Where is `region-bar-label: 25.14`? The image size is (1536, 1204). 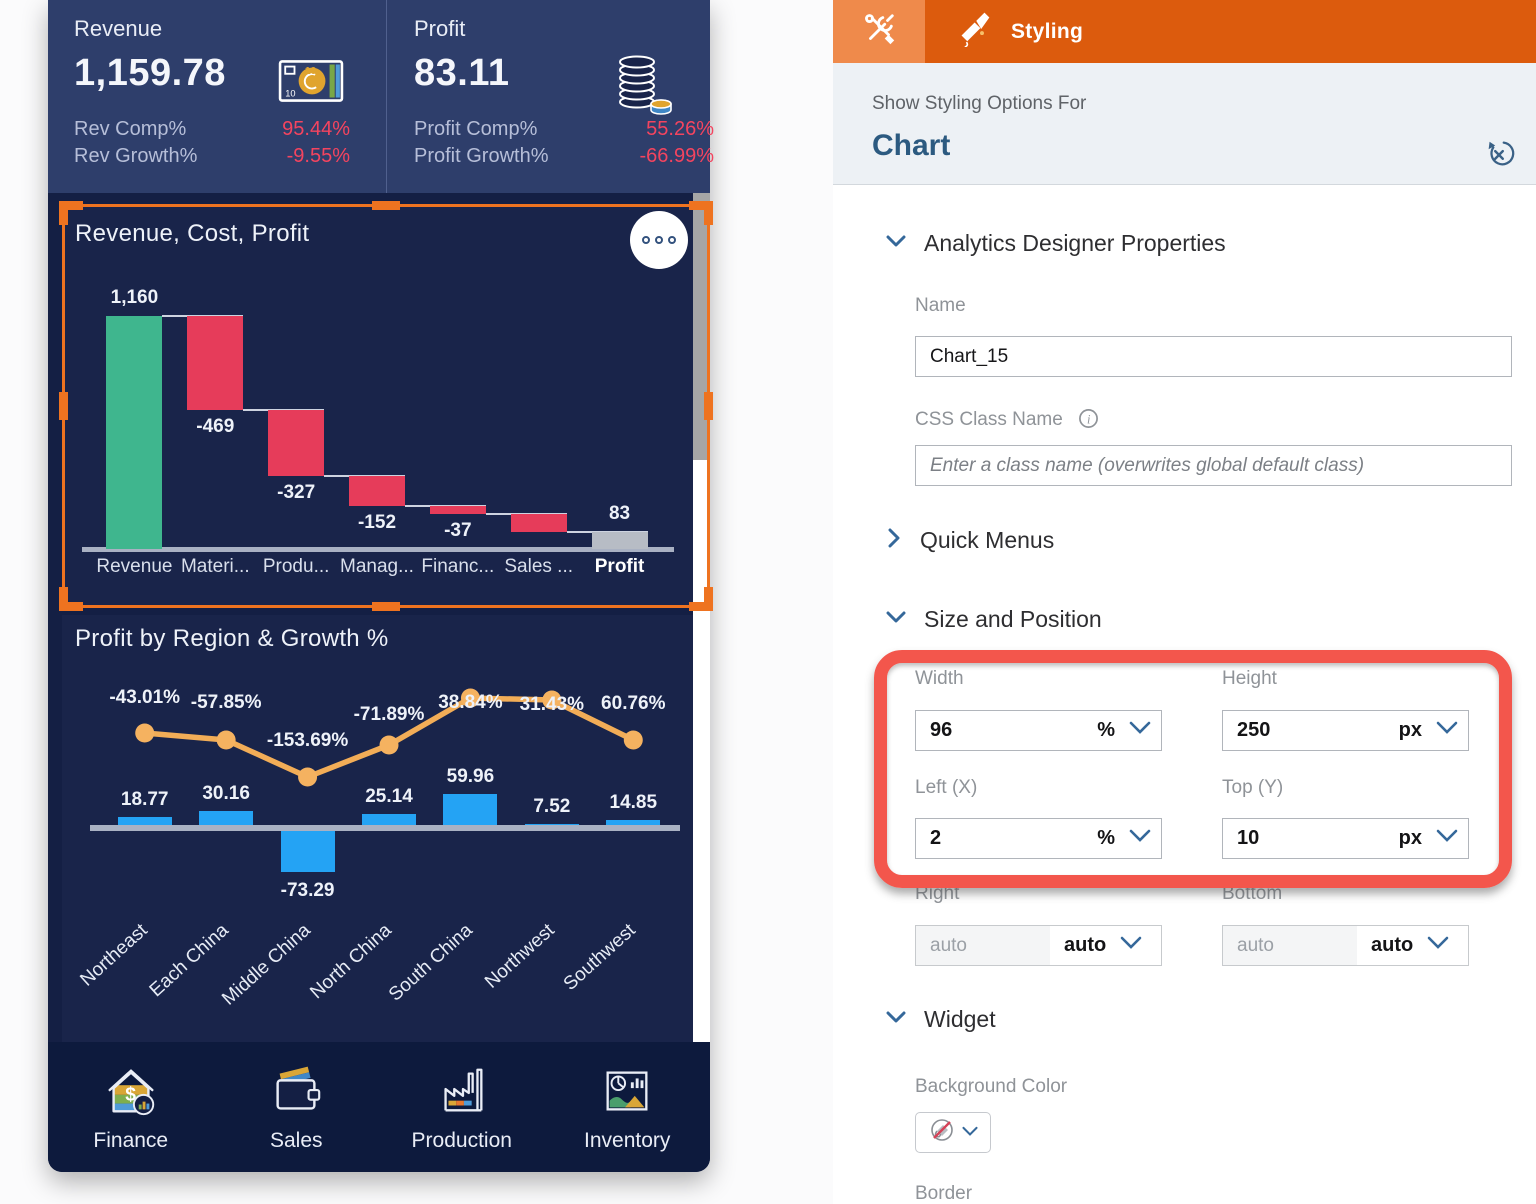 region-bar-label: 25.14 is located at coordinates (389, 796).